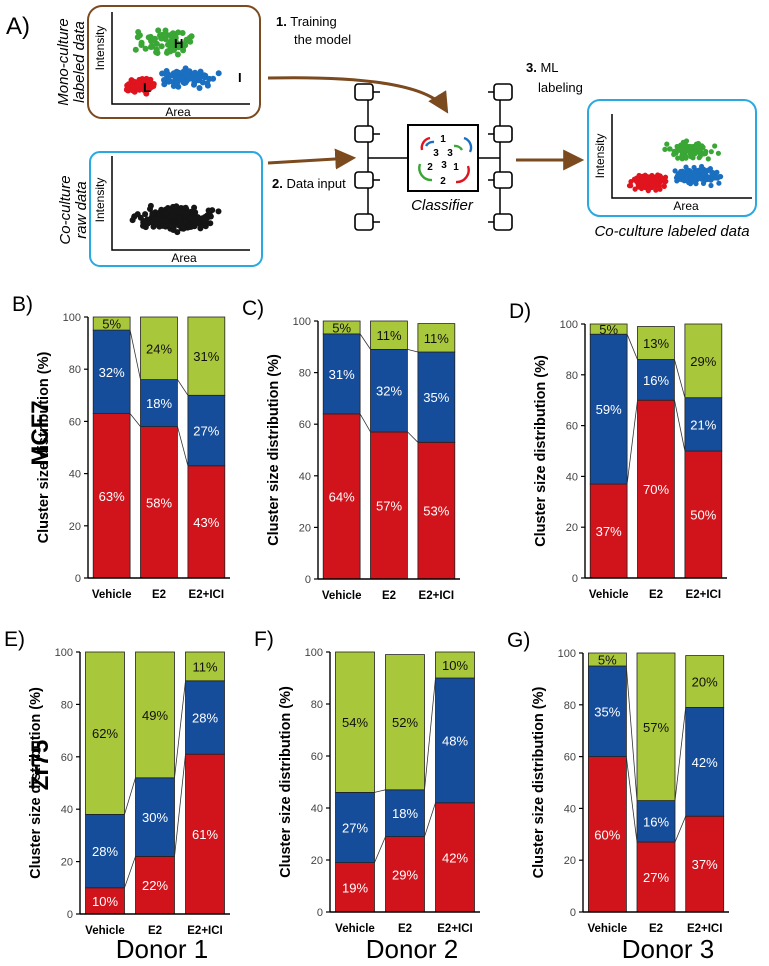 This screenshot has width=769, height=966. Describe the element at coordinates (686, 206) in the screenshot. I see `co-culture-labeled-xlabel: Area` at that location.